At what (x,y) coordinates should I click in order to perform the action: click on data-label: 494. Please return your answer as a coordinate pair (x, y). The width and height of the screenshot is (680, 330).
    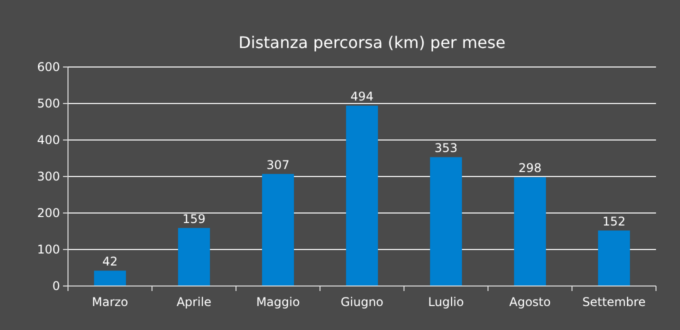
    Looking at the image, I should click on (362, 97).